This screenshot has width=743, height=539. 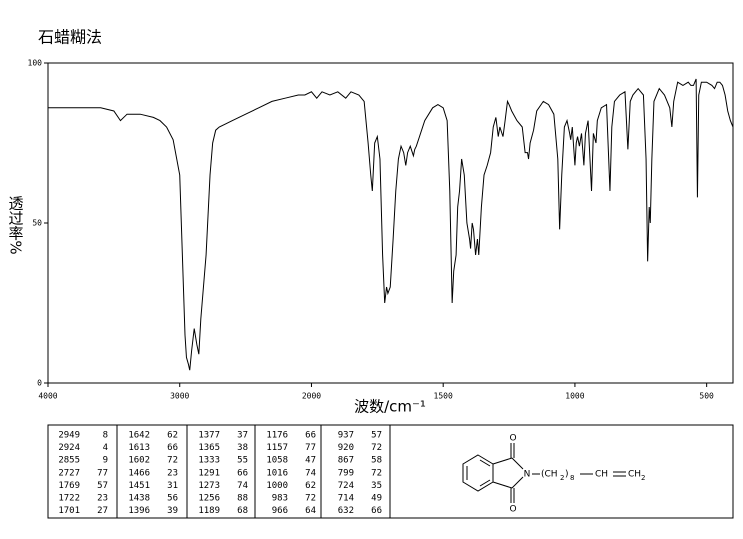 What do you see at coordinates (549, 475) in the screenshot?
I see `chain-label: (CH` at bounding box center [549, 475].